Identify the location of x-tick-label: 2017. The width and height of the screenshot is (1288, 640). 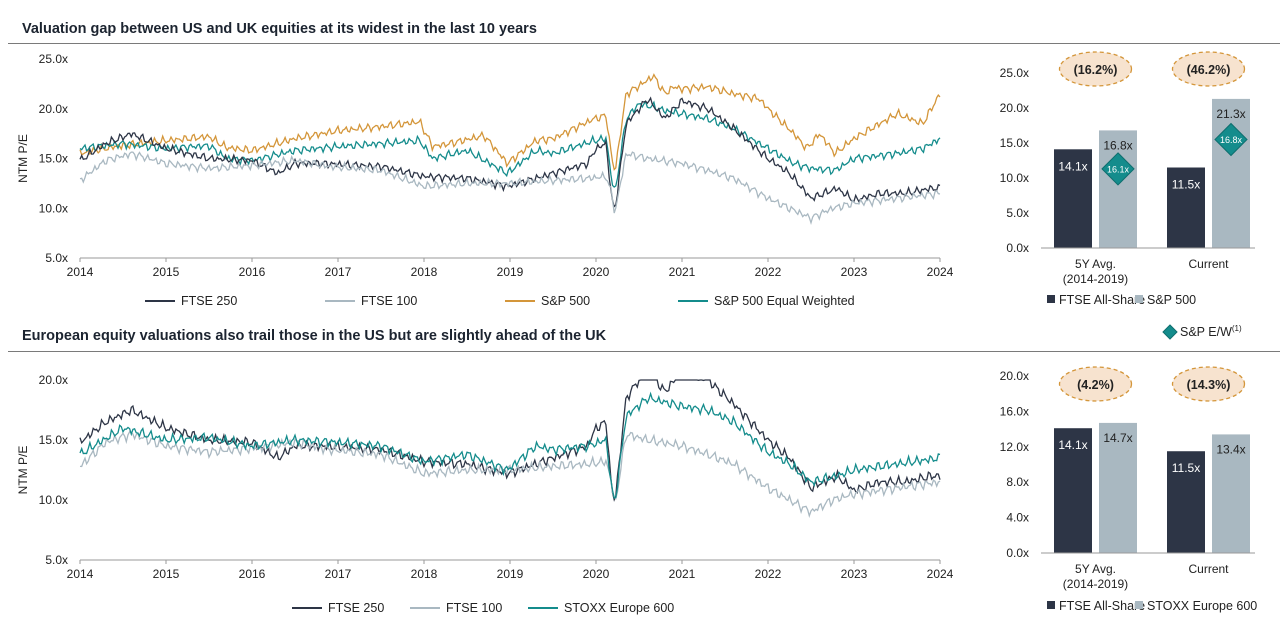
(338, 272).